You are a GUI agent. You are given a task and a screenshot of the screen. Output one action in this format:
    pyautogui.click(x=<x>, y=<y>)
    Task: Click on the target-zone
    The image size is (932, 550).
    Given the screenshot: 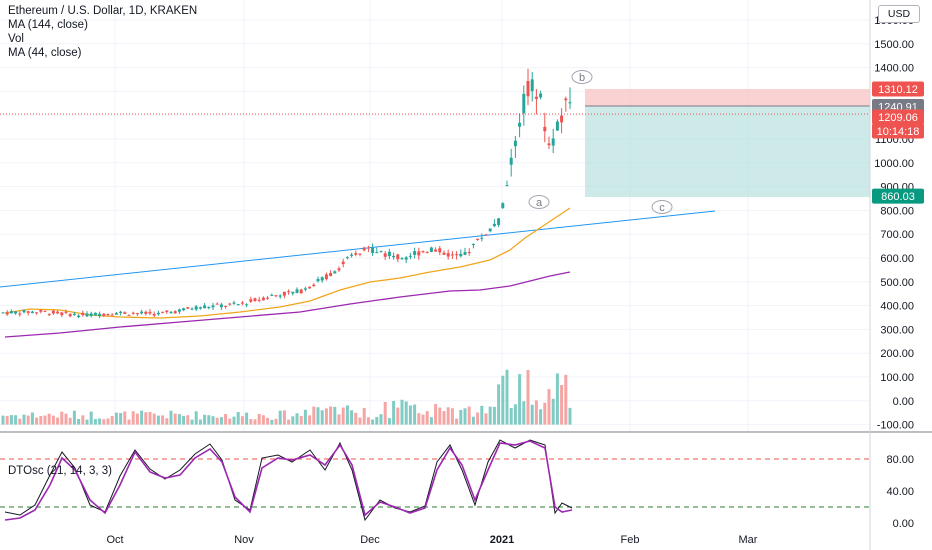 What is the action you would take?
    pyautogui.click(x=727, y=151)
    